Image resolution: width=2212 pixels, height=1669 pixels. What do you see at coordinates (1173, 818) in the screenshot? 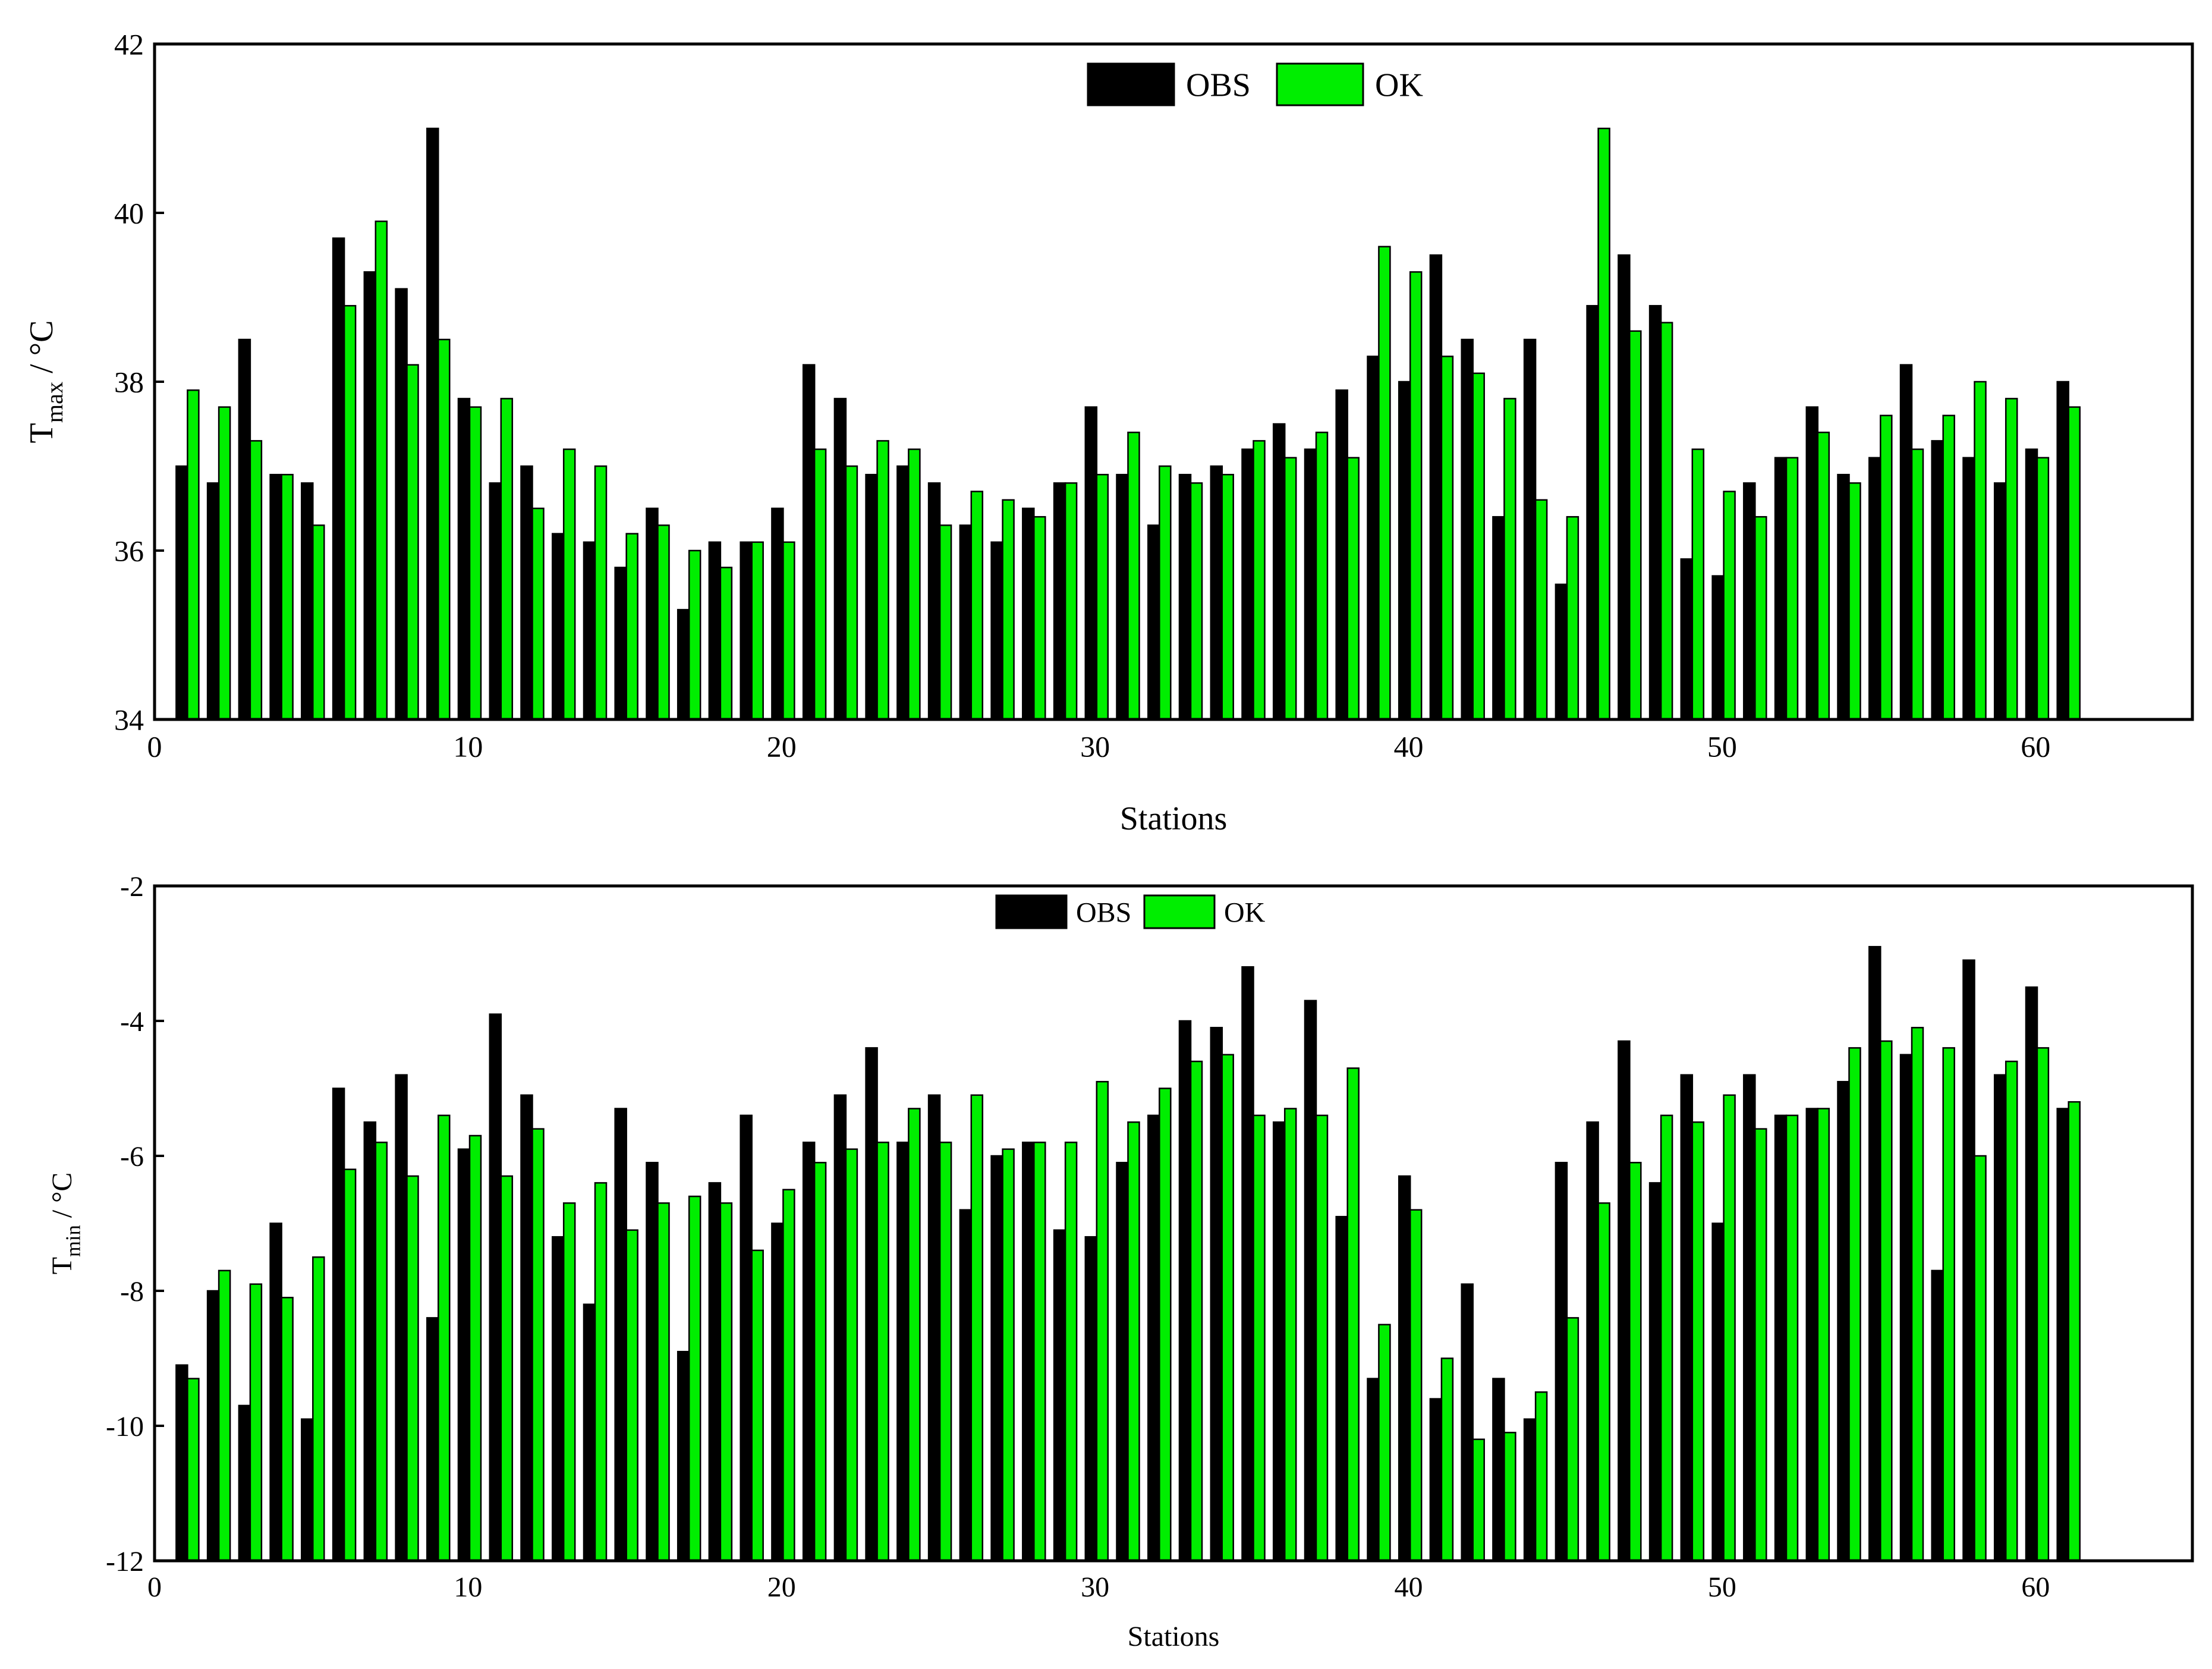
I see `x-axis-label: Stations` at bounding box center [1173, 818].